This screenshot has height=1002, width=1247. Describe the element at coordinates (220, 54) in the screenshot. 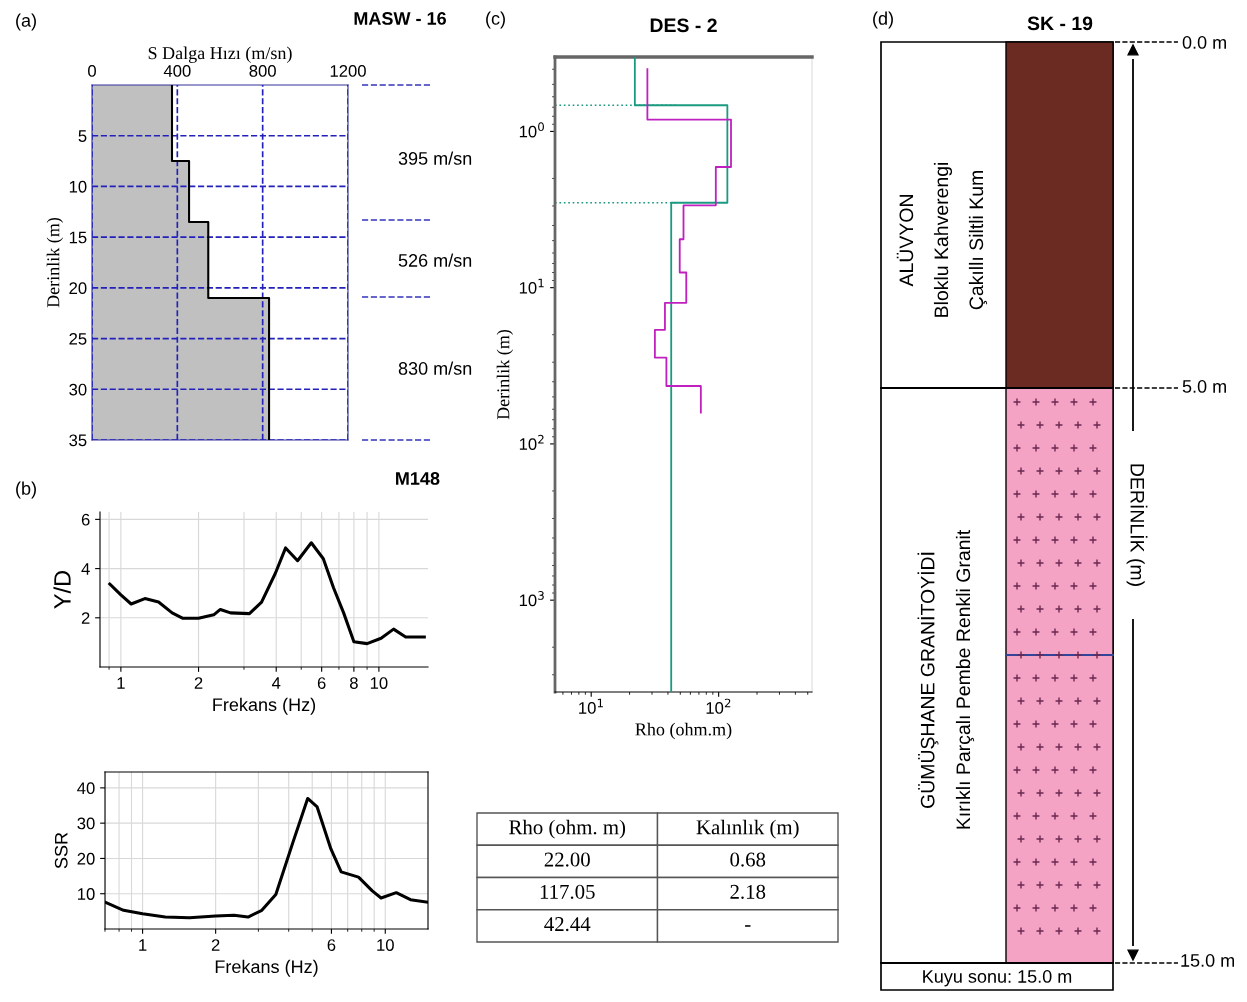

I see `x-axis-title: S Dalga Hızı (m/sn)` at that location.